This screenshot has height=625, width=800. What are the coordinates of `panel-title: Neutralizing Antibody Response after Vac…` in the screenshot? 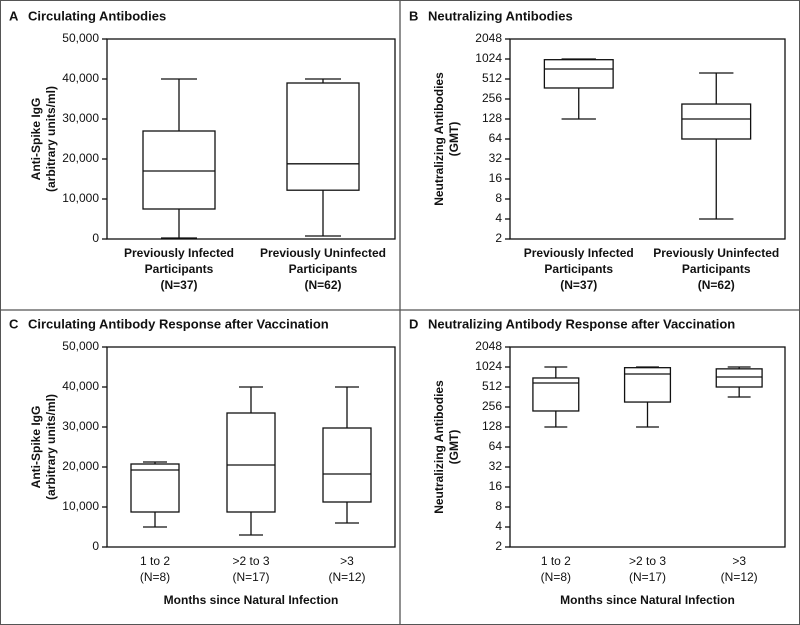 It's located at (581, 323).